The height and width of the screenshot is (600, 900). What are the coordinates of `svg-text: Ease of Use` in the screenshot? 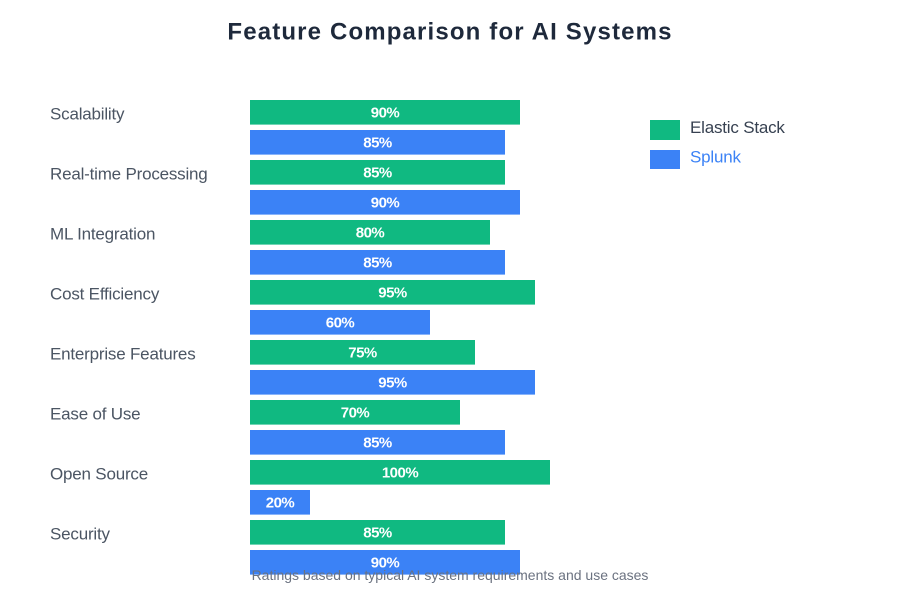 It's located at (95, 414).